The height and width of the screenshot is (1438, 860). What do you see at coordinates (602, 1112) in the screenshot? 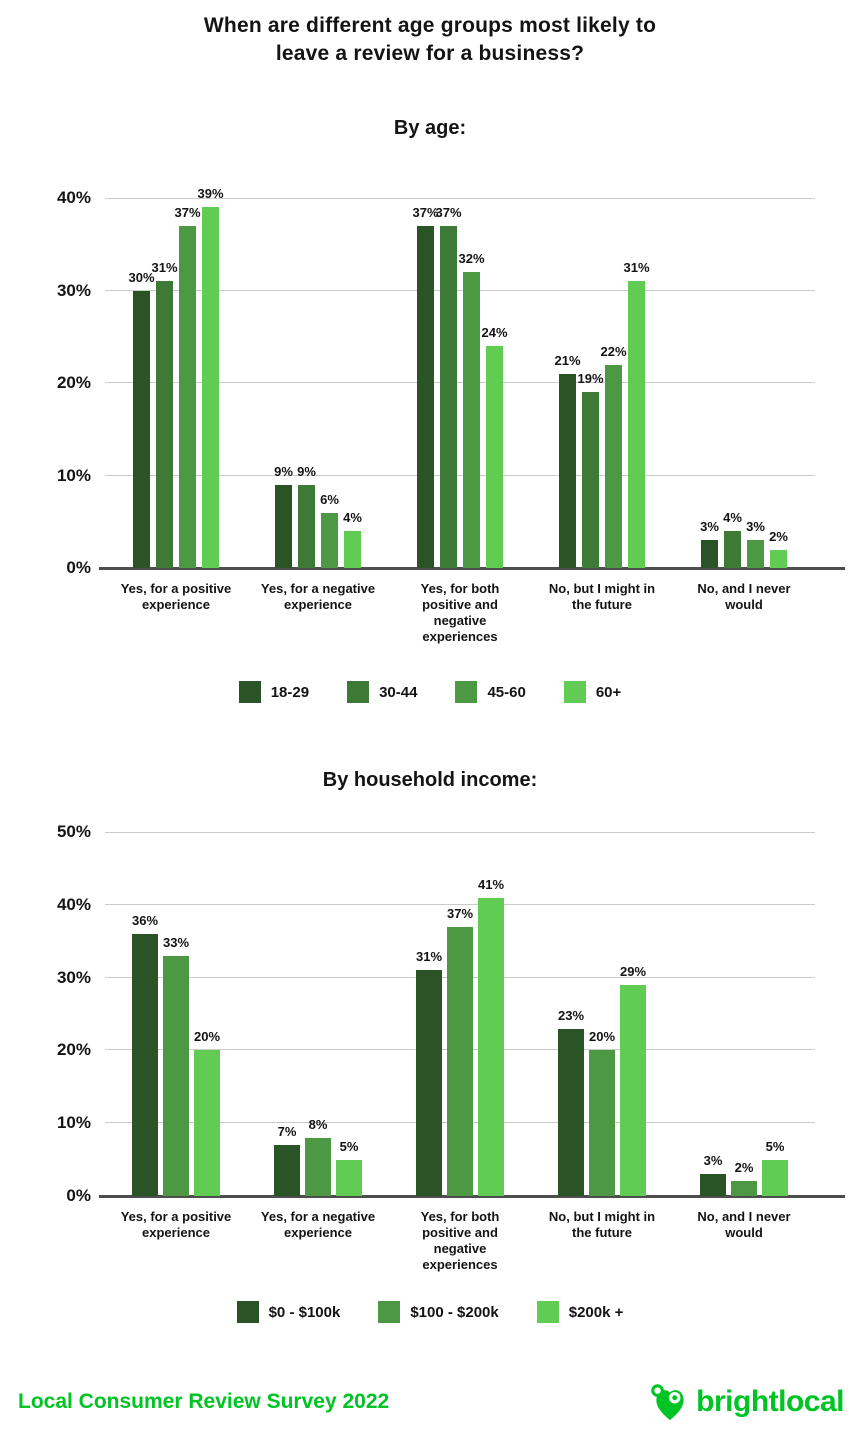
I see `bar-$100 - $200k-3: 20%` at bounding box center [602, 1112].